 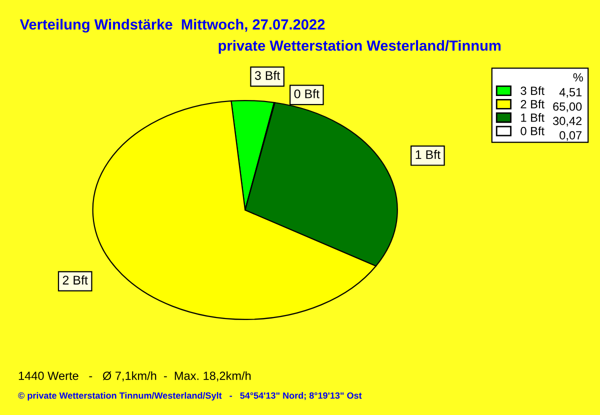 I want to click on slice-label: 1 Bft, so click(x=428, y=155).